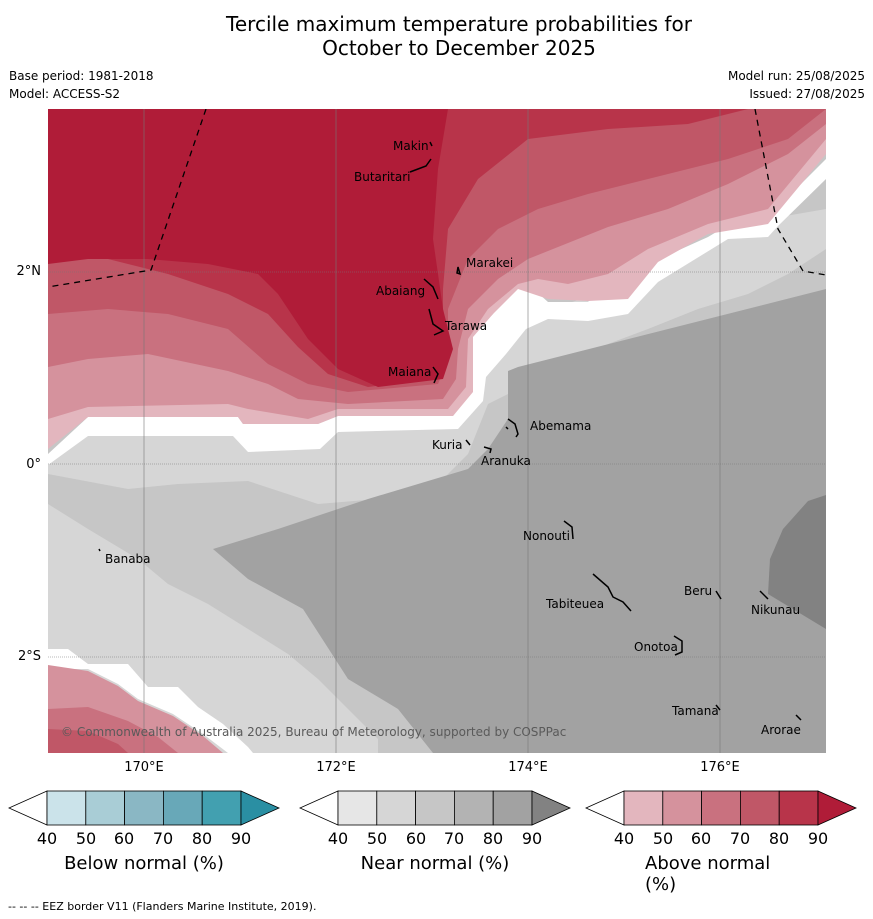 The width and height of the screenshot is (873, 919). What do you see at coordinates (797, 562) in the screenshot?
I see `near-normal-80-region` at bounding box center [797, 562].